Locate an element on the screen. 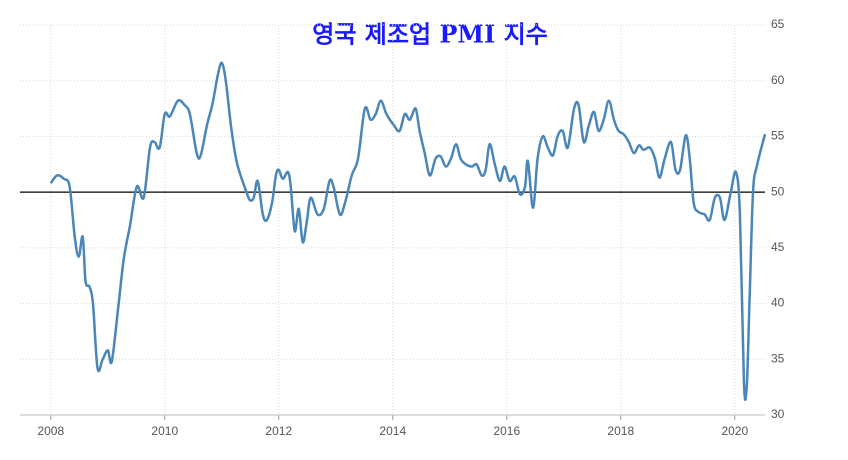 The width and height of the screenshot is (848, 460). x-tick-label: 2008 is located at coordinates (50, 431).